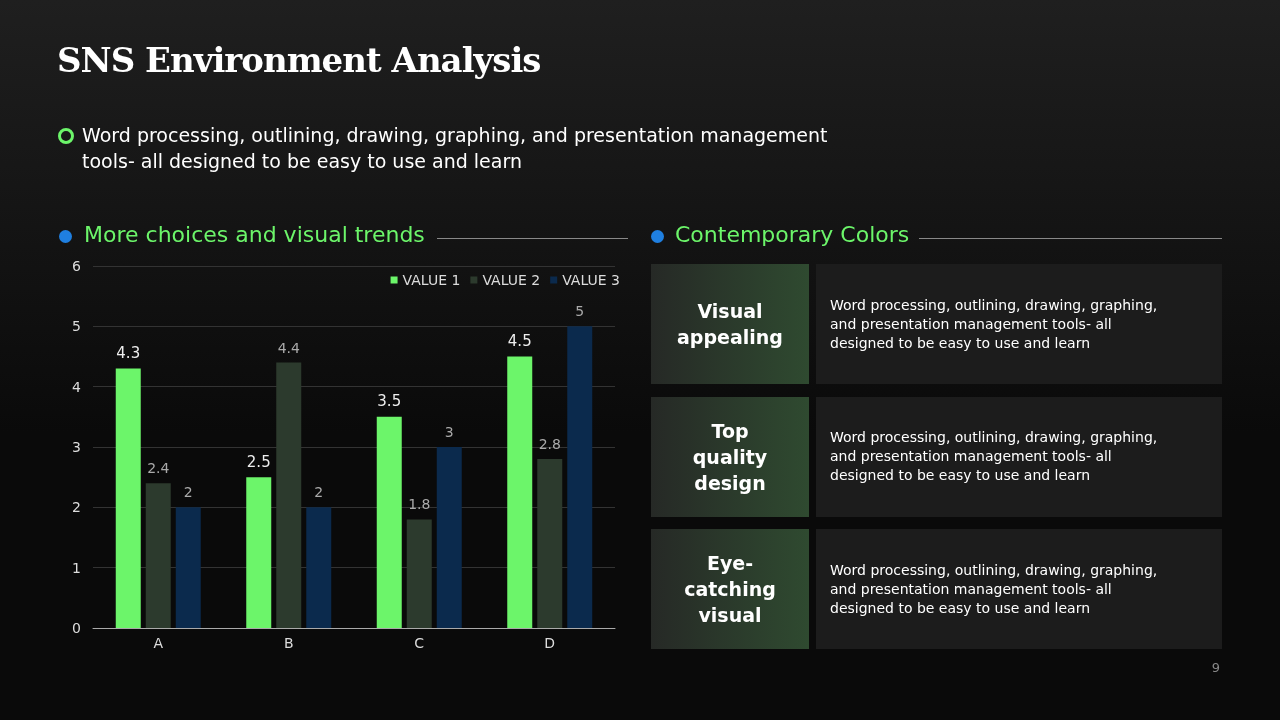  I want to click on data-label: 3.5, so click(389, 401).